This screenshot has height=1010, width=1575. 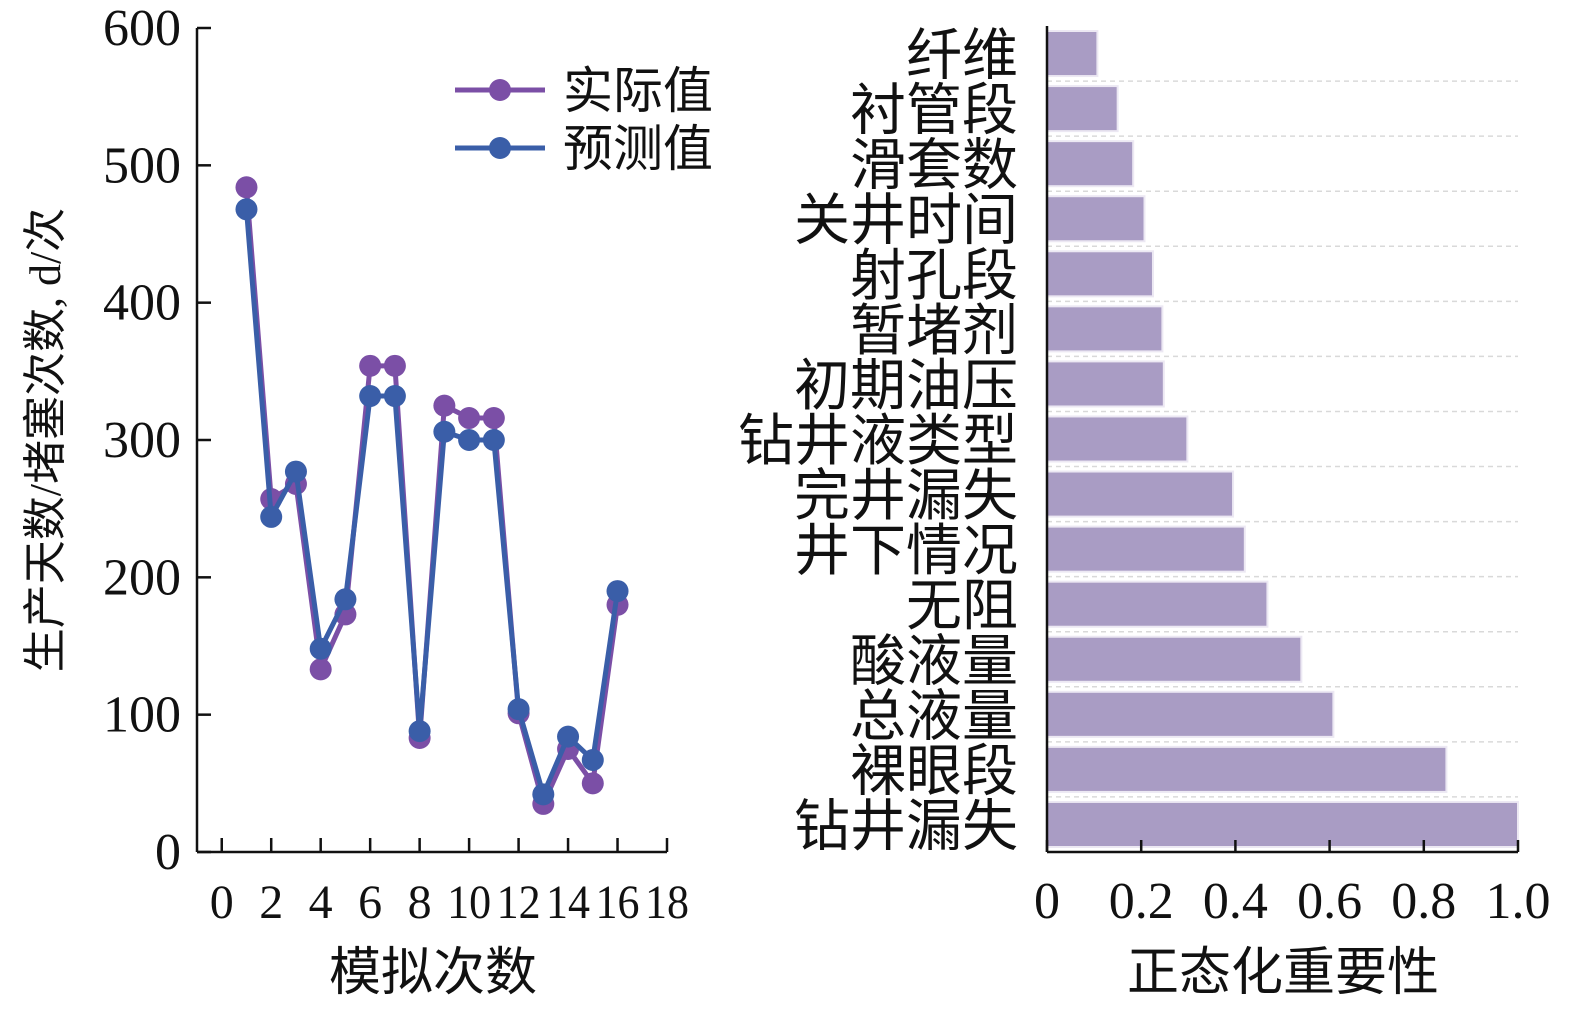 I want to click on bar-category-label: 滑套数, so click(x=934, y=167).